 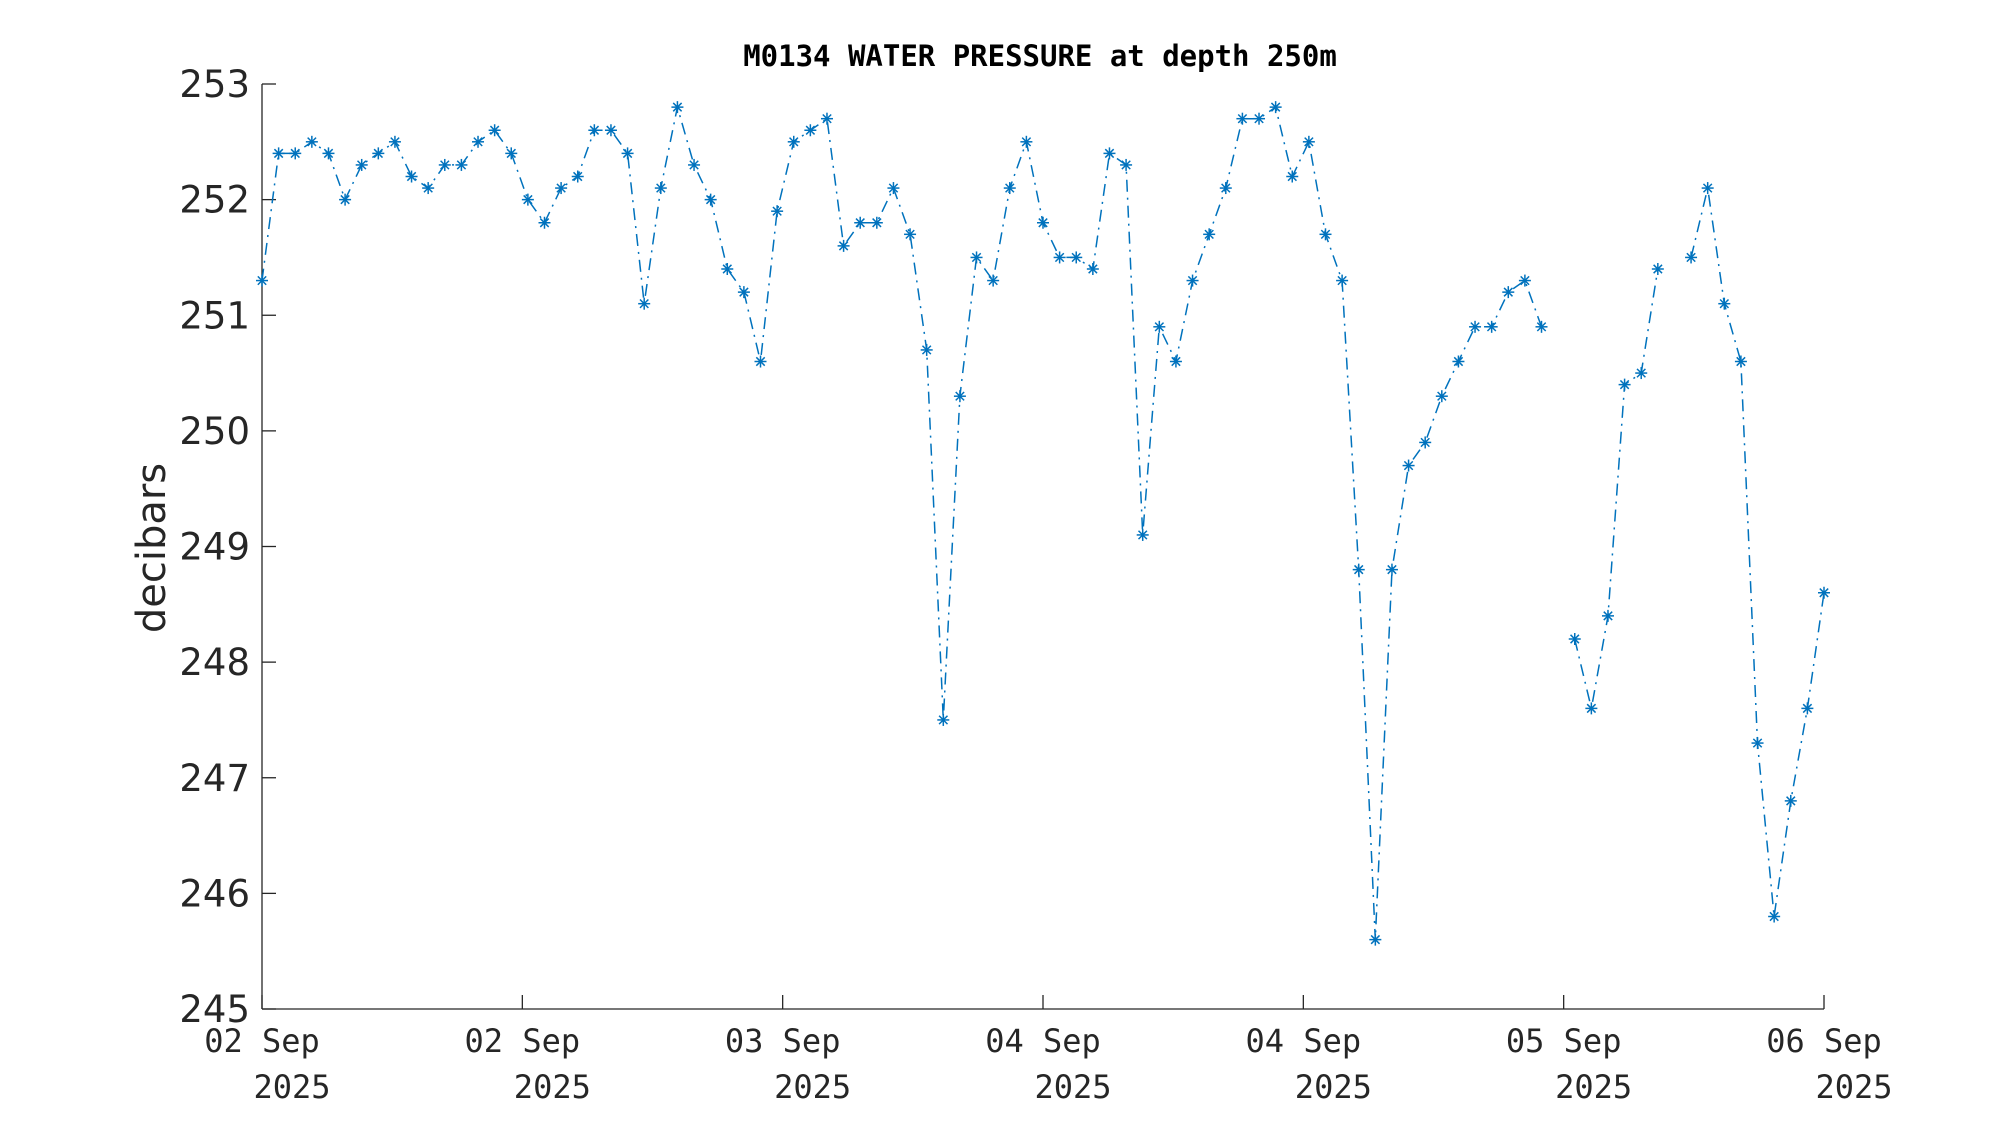 What do you see at coordinates (214, 893) in the screenshot?
I see `y-tick-label: 246` at bounding box center [214, 893].